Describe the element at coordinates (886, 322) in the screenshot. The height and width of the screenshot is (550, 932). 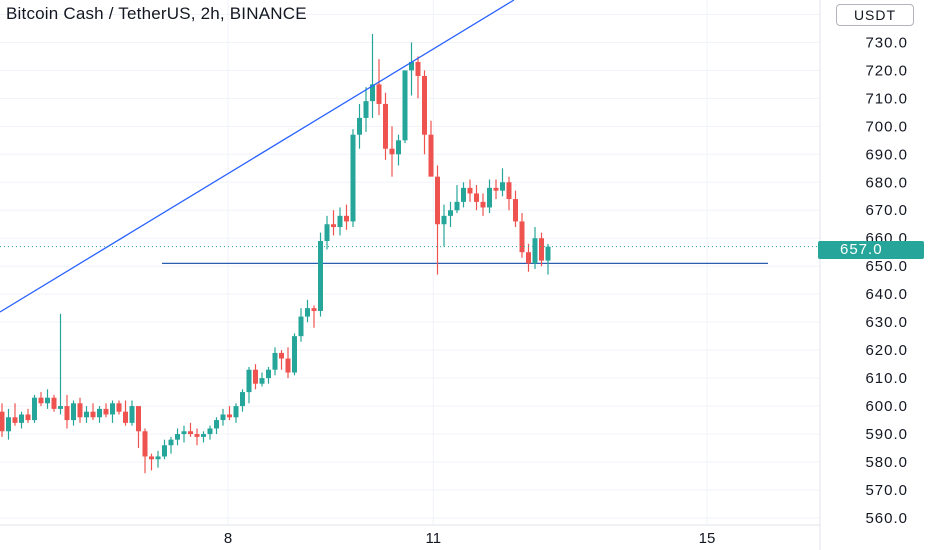
I see `y-tick-label: 630.0` at that location.